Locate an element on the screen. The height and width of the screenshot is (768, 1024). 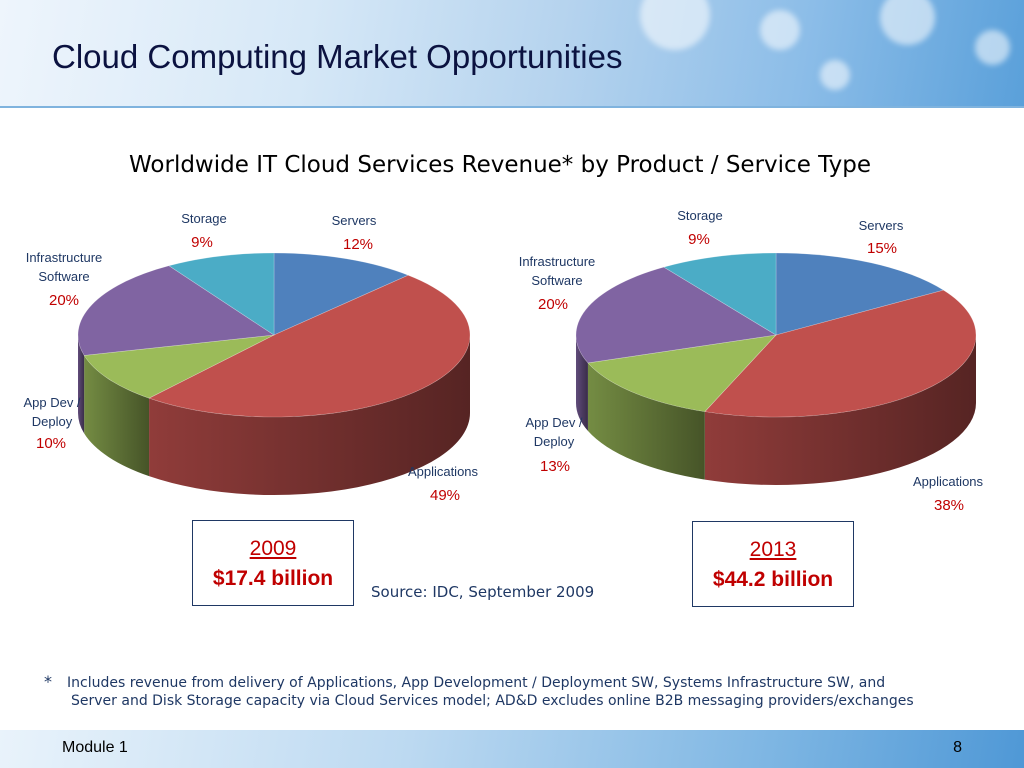
total-box-2009: 2009 $17.4 billion is located at coordinates (273, 563).